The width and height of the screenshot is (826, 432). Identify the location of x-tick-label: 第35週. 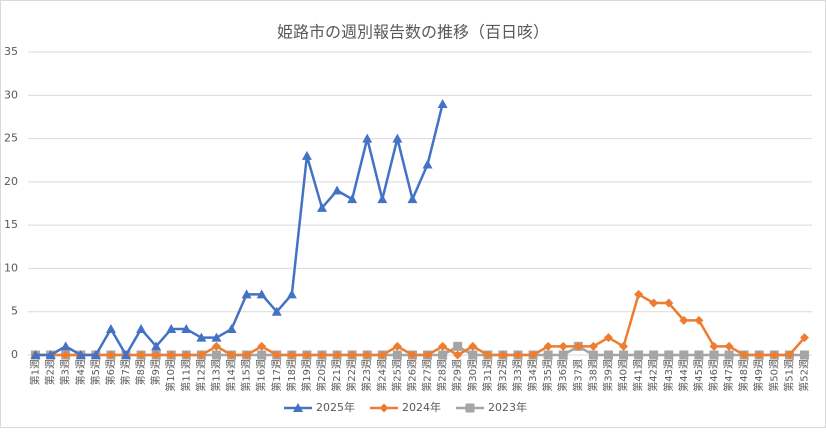
(547, 375).